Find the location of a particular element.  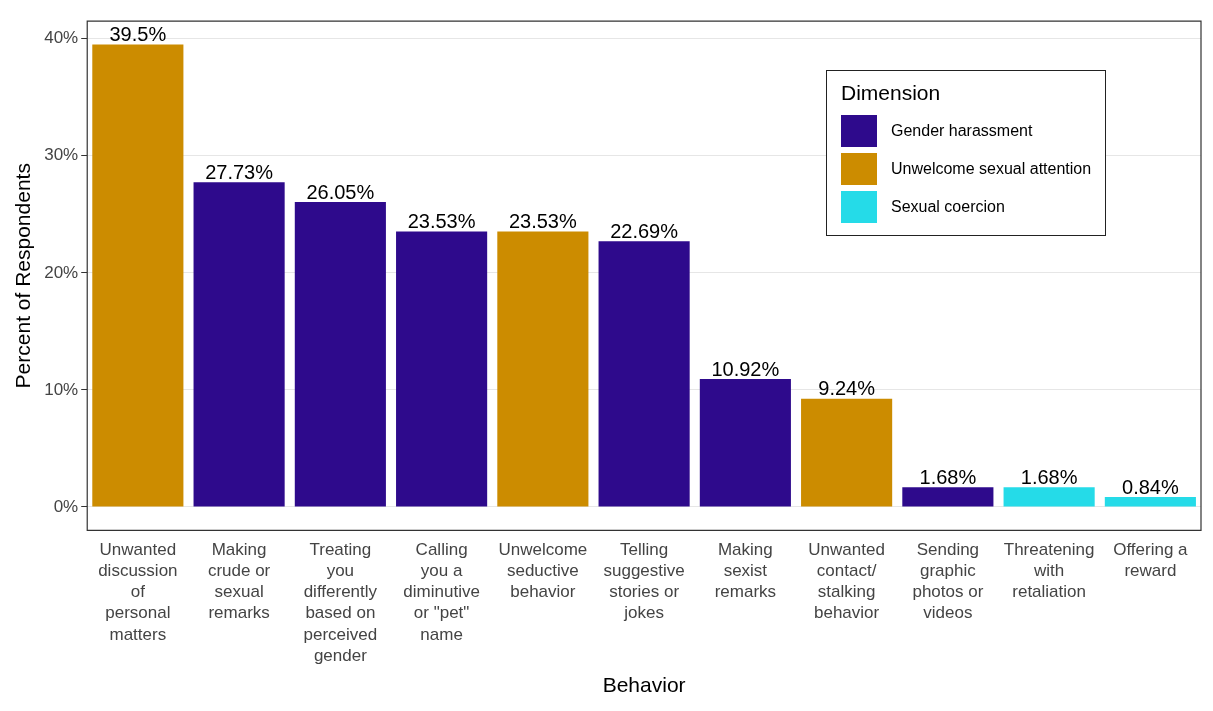

data-label: 27.73% is located at coordinates (239, 171).